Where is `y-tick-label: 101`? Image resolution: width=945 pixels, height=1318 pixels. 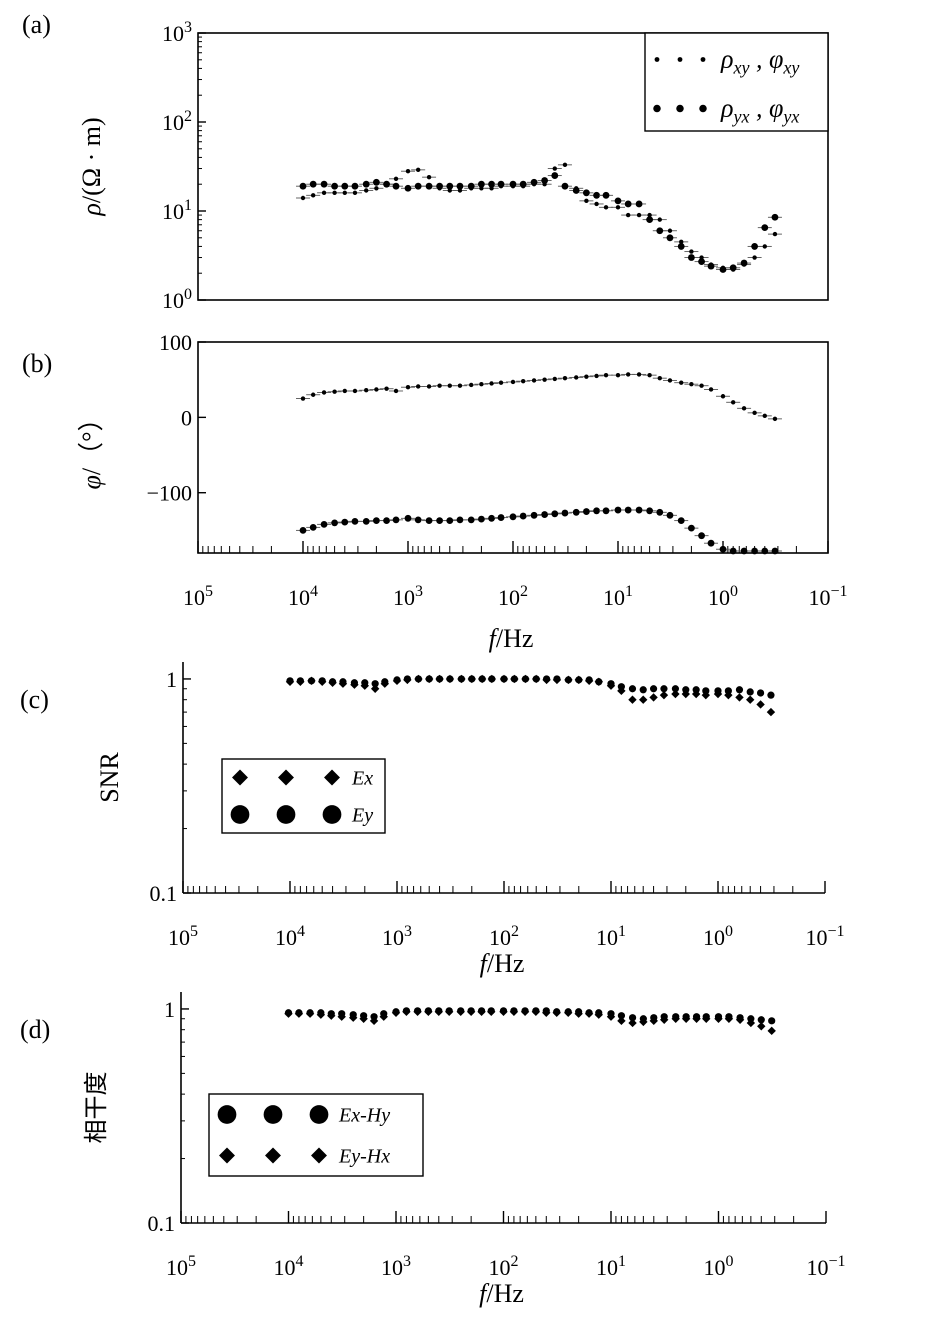
y-tick-label: 101 is located at coordinates (177, 210).